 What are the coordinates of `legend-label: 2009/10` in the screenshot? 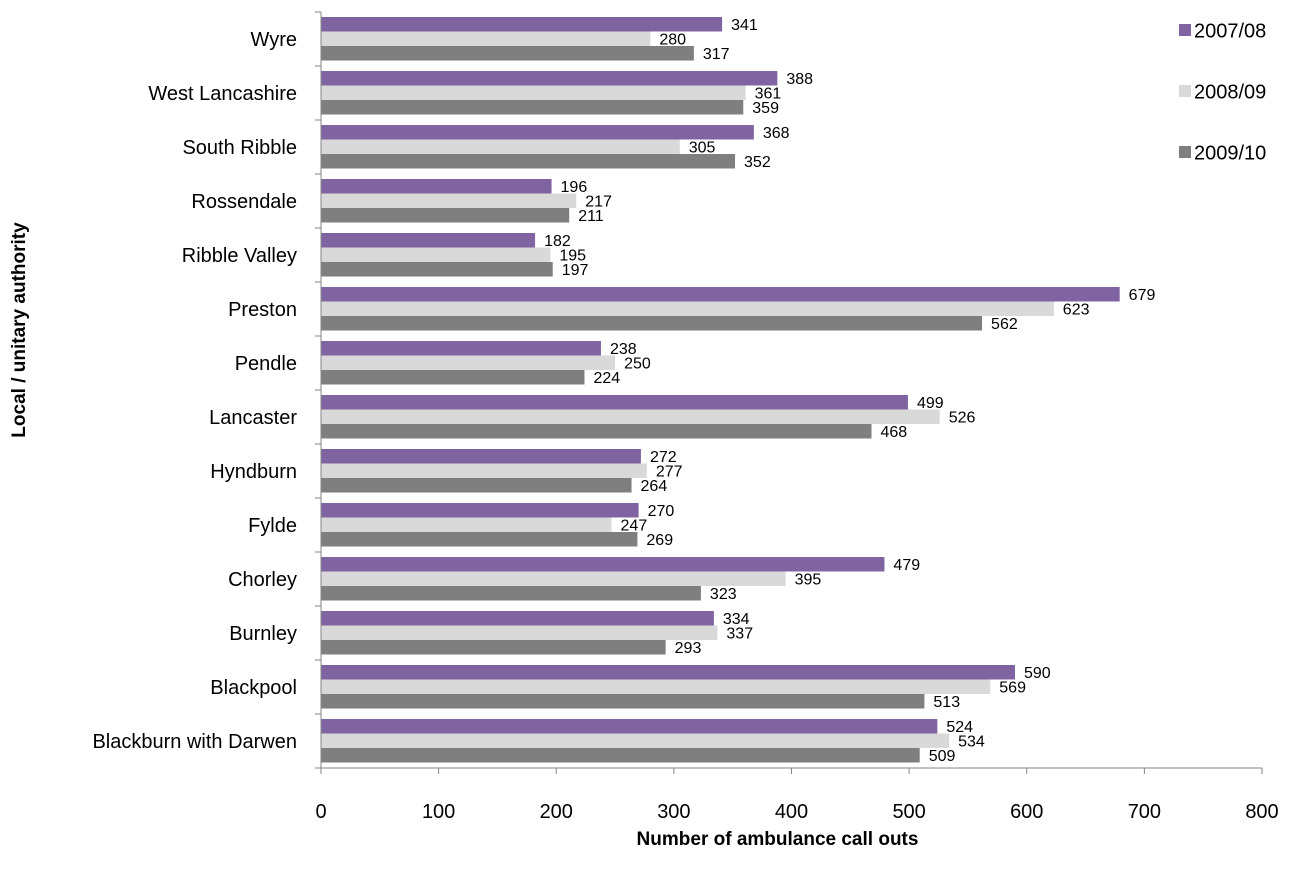 It's located at (1230, 154).